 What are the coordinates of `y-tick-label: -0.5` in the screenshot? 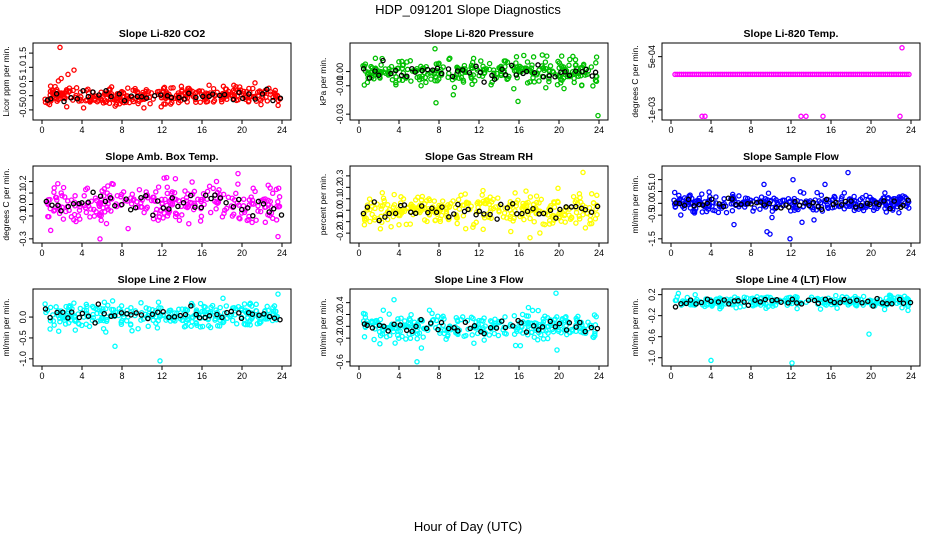 It's located at (23, 338).